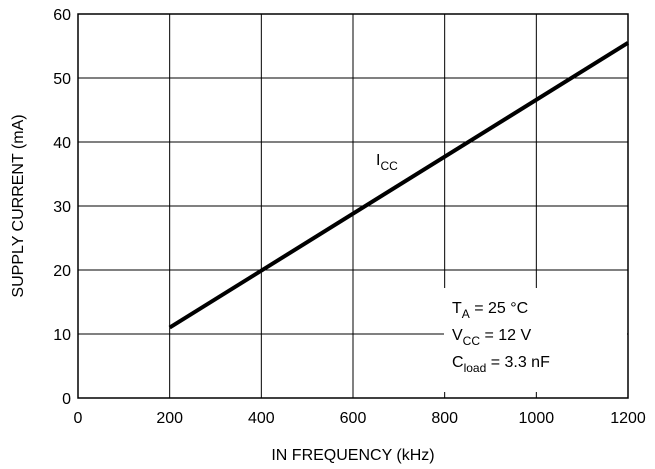 The height and width of the screenshot is (469, 655). What do you see at coordinates (66, 399) in the screenshot?
I see `y-tick-label: 0` at bounding box center [66, 399].